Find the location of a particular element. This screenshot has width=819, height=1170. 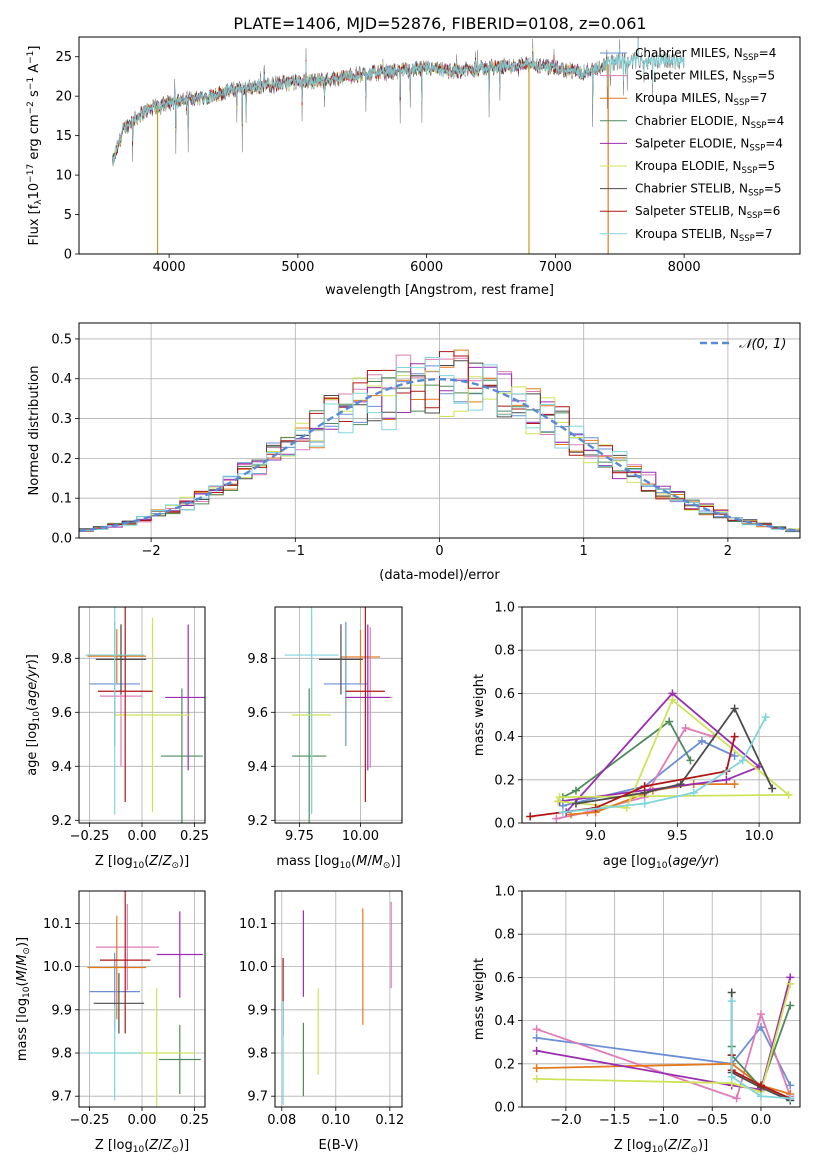

y-tick-label: 9.2 is located at coordinates (257, 821).